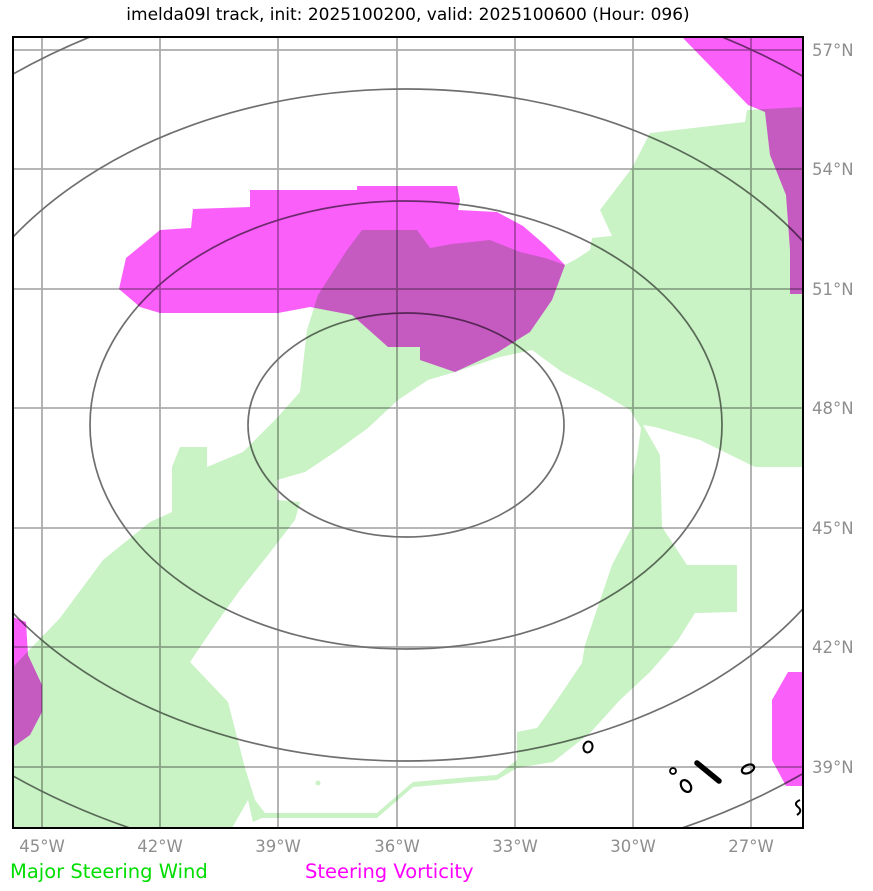  I want to click on lon-tick-label: 36°W, so click(397, 846).